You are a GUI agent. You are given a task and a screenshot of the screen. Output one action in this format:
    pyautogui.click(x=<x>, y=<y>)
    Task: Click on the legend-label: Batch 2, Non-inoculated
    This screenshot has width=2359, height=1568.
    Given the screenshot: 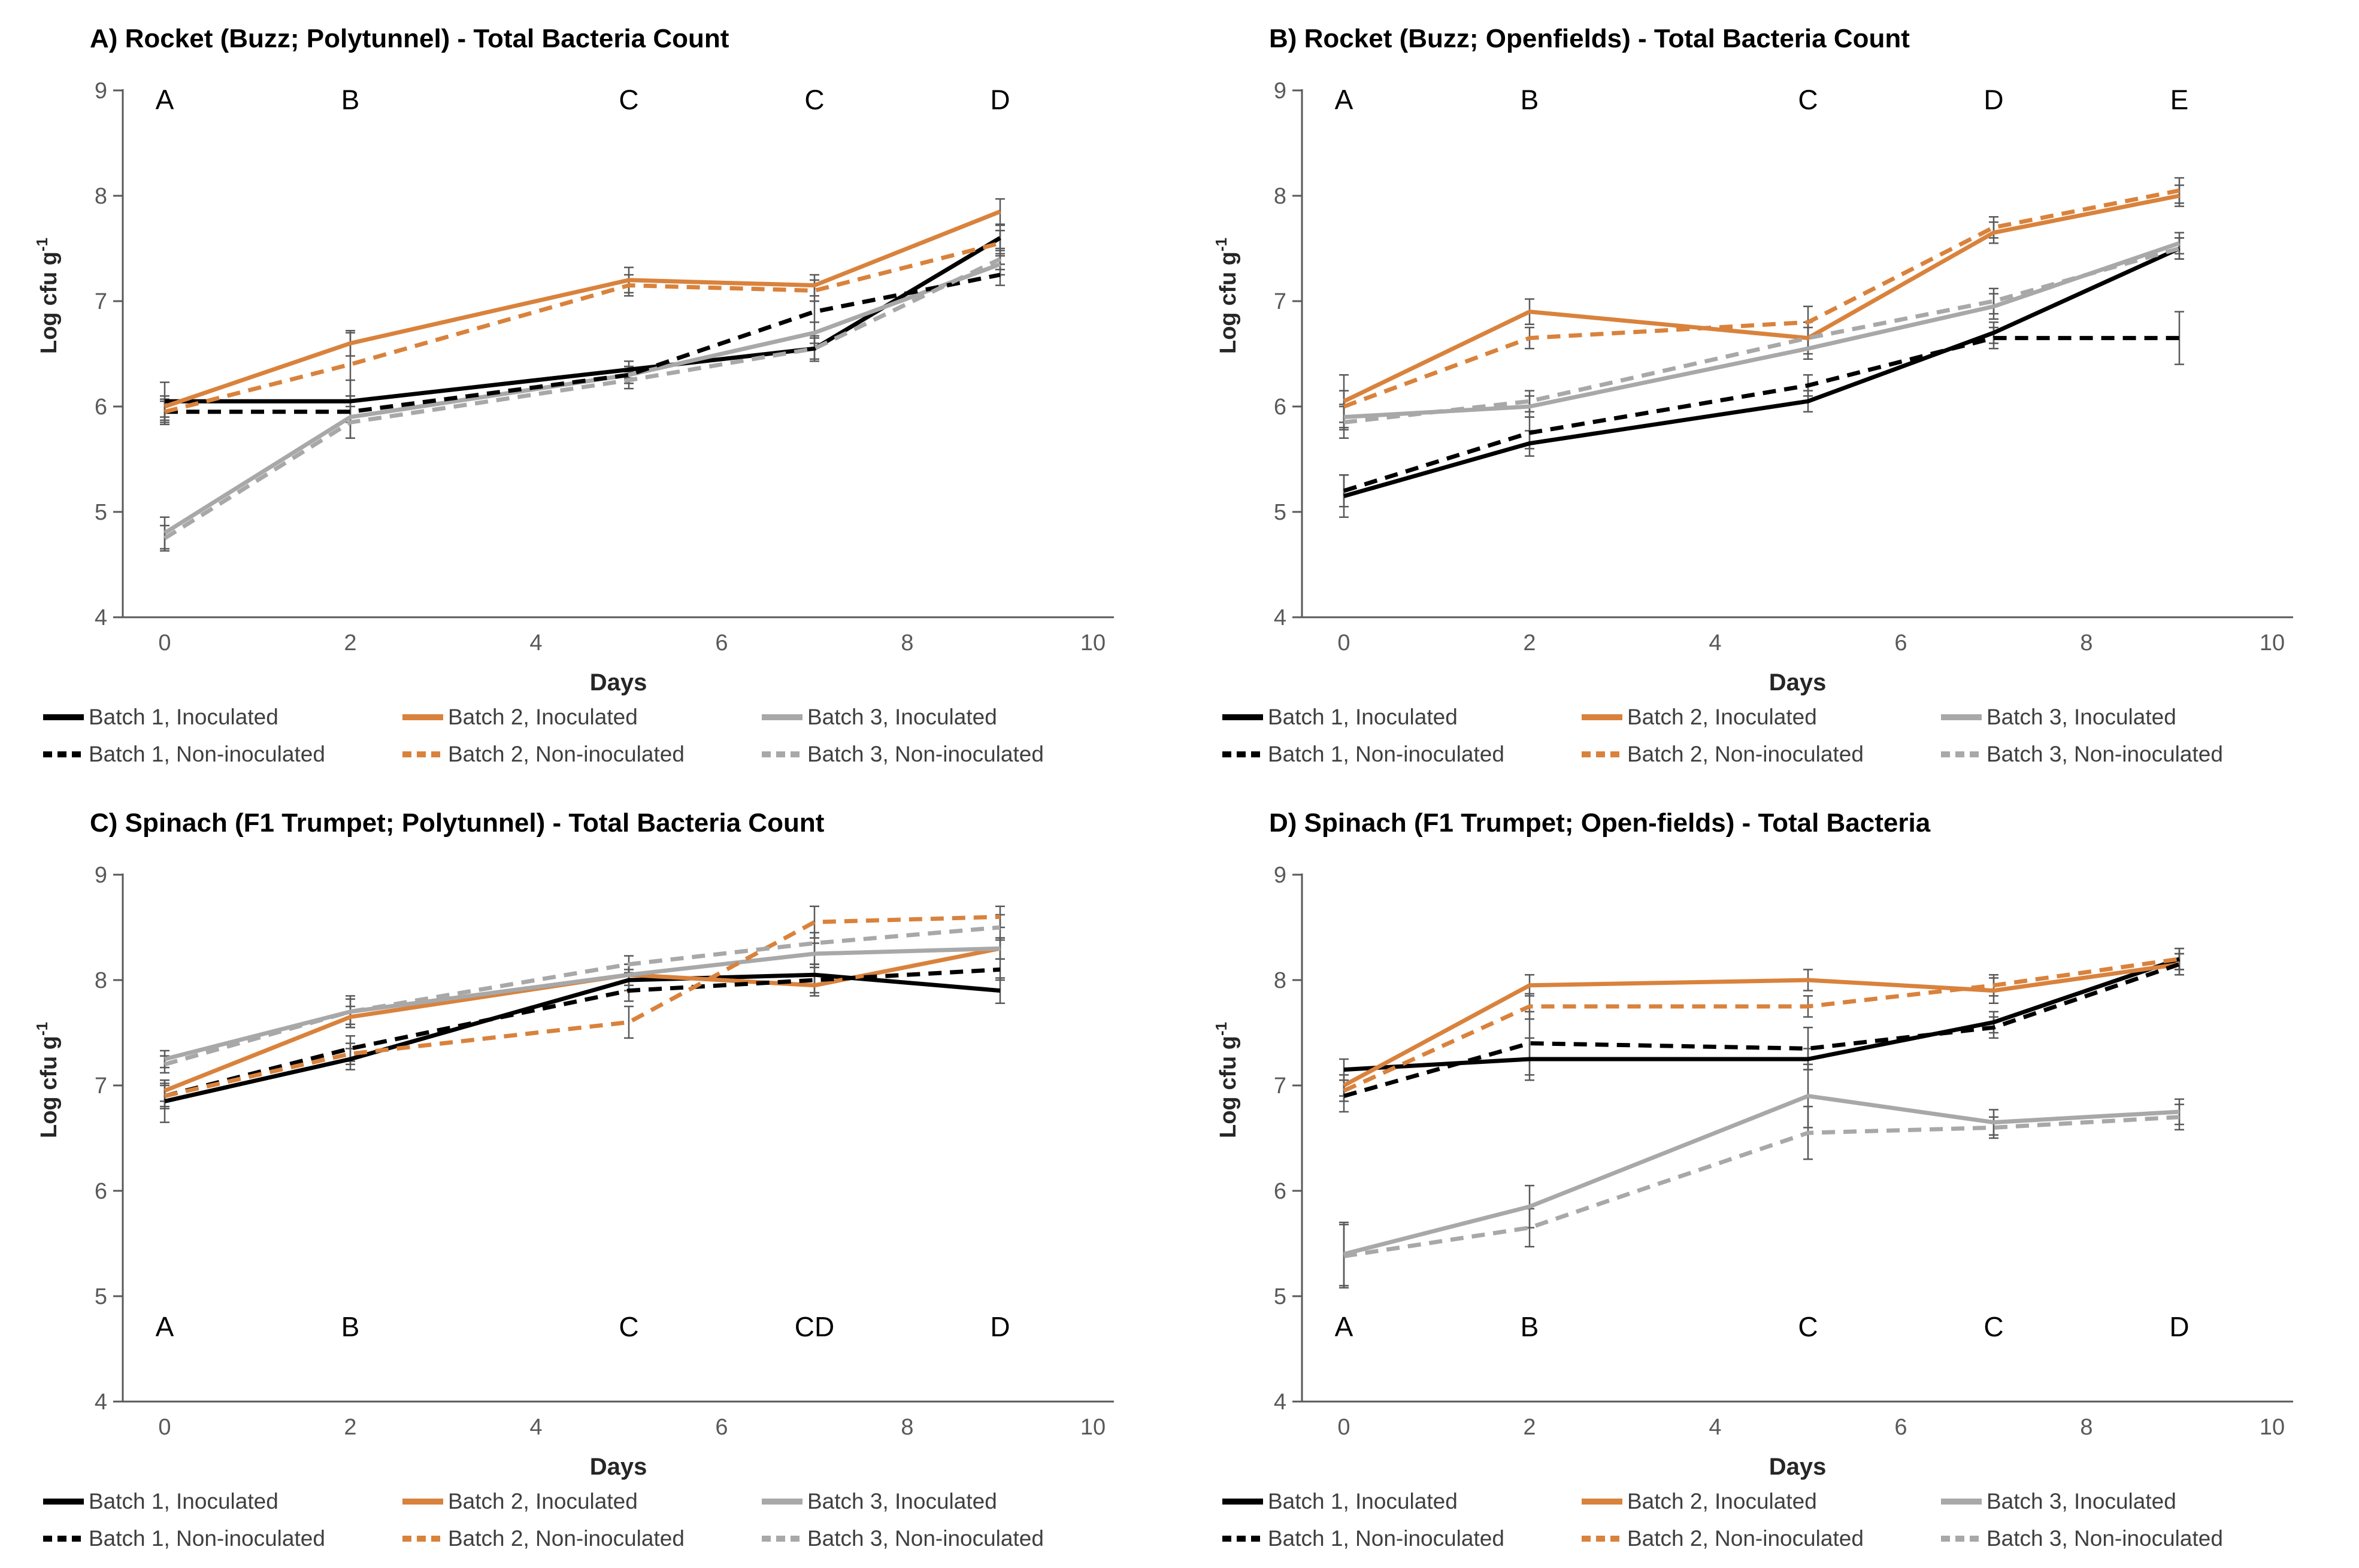 What is the action you would take?
    pyautogui.click(x=1745, y=1538)
    